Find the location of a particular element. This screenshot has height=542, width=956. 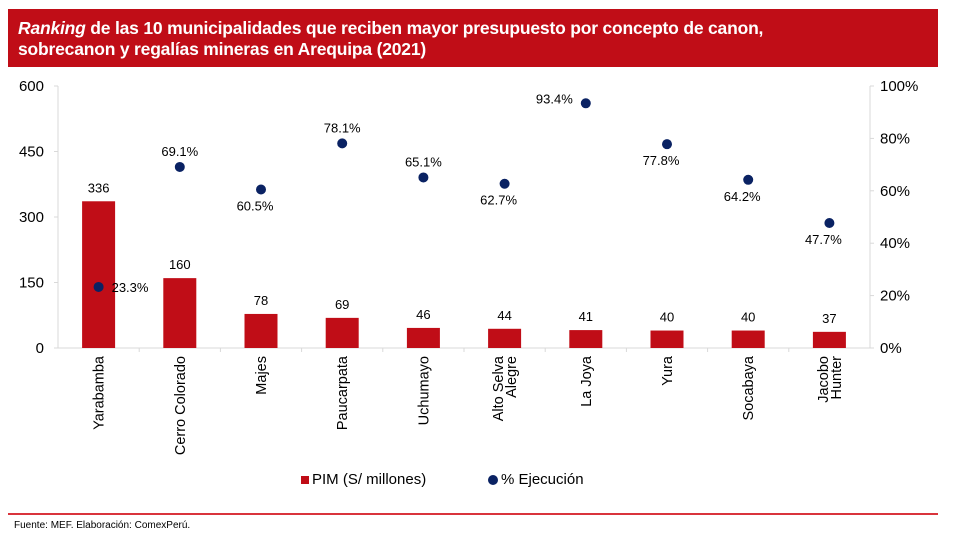

x-category-label: Socabaya is located at coordinates (749, 387).